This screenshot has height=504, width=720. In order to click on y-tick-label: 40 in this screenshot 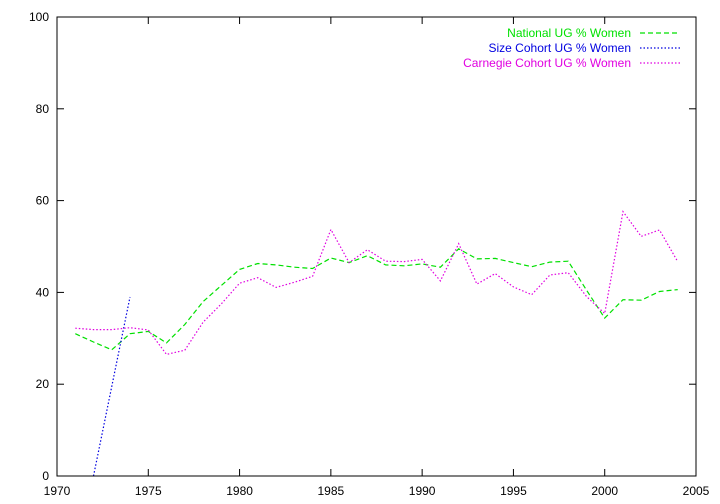, I will do `click(43, 292)`.